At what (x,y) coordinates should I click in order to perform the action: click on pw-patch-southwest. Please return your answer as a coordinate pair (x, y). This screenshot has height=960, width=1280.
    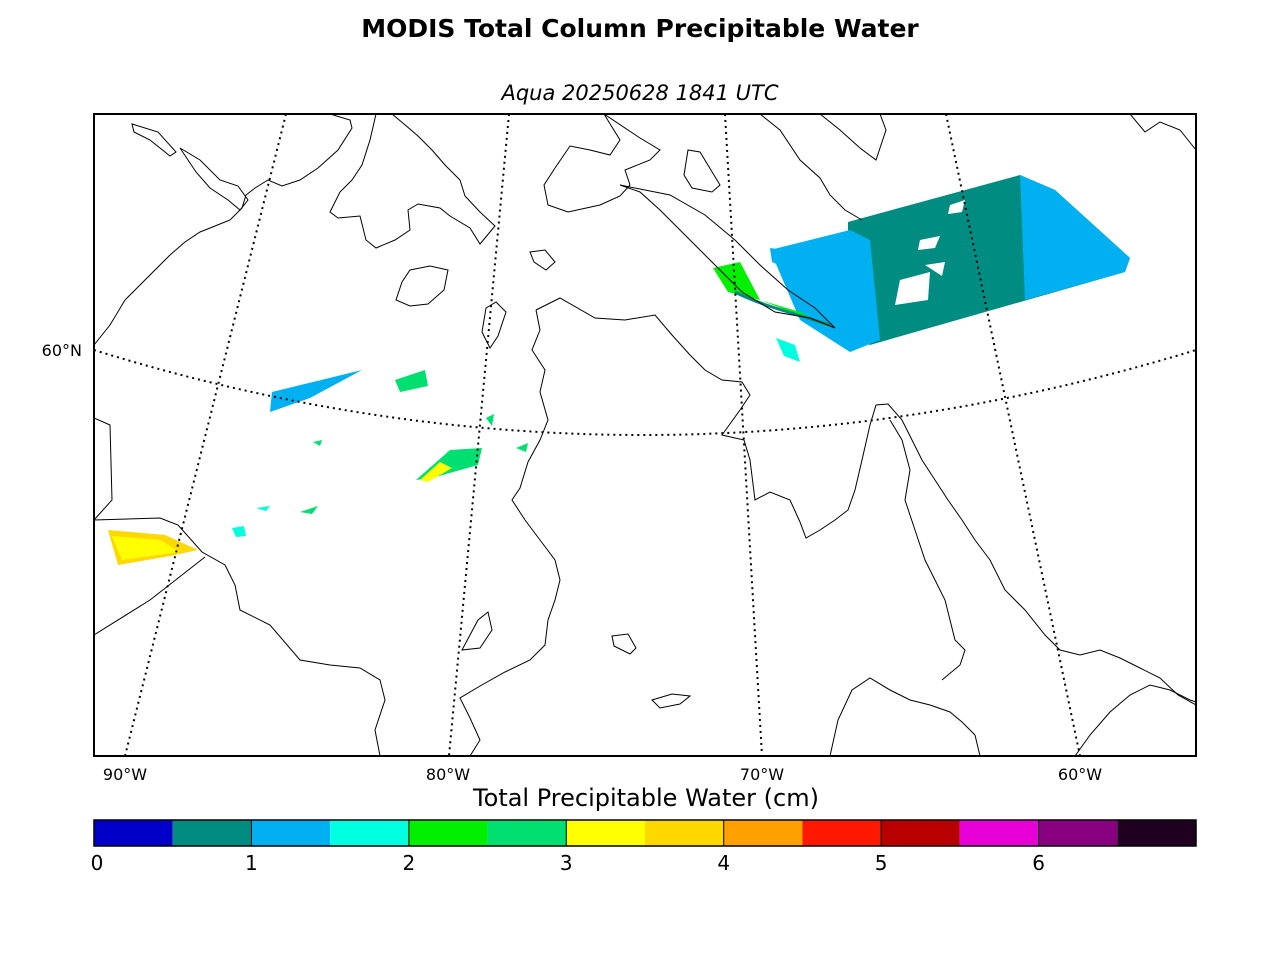
    Looking at the image, I should click on (153, 547).